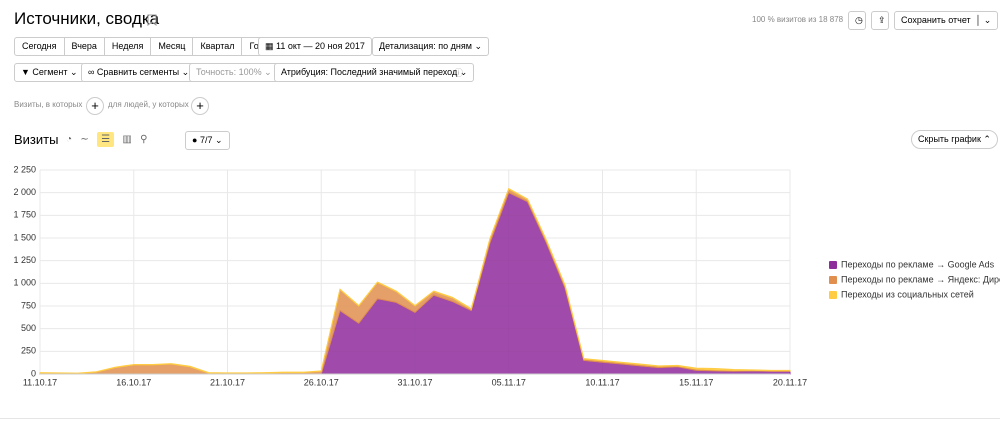  I want to click on attribution-label: Атрибуция: Последний значимый переход, so click(369, 72).